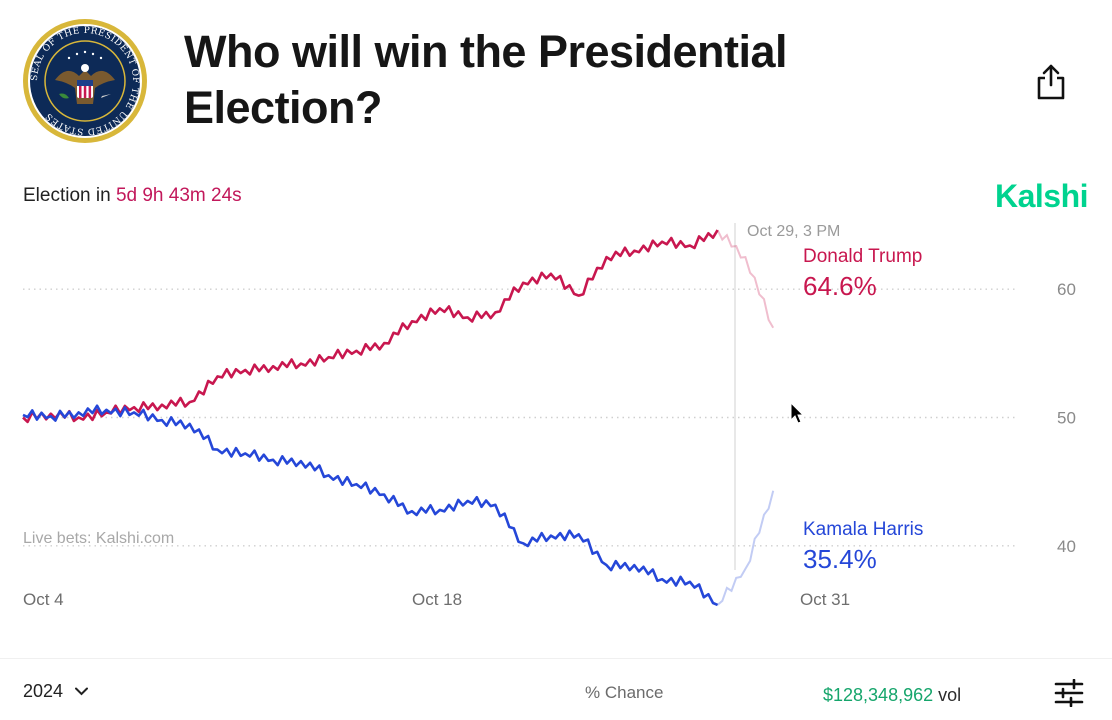 This screenshot has height=720, width=1112. Describe the element at coordinates (82, 691) in the screenshot. I see `chevron-down-icon` at that location.